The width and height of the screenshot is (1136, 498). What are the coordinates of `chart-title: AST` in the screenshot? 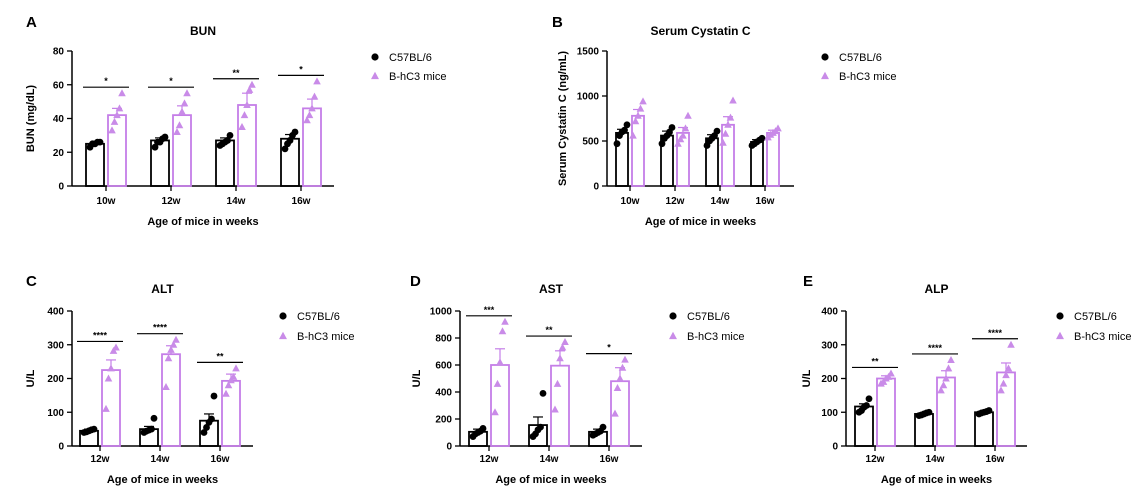 It's located at (551, 289).